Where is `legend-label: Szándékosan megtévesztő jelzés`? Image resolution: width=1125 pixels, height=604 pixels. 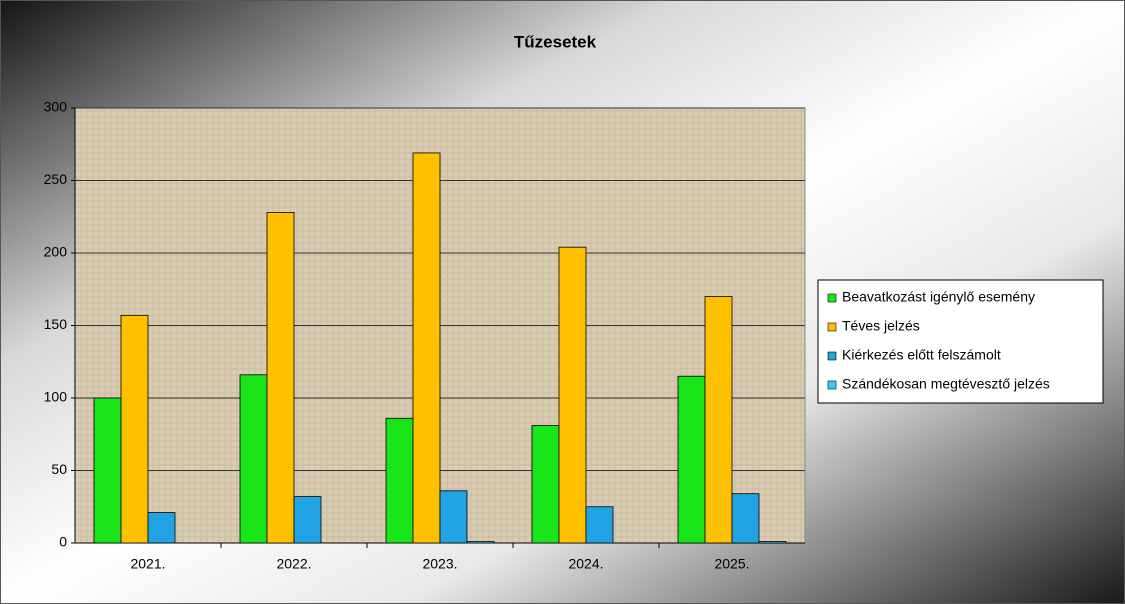
legend-label: Szándékosan megtévesztő jelzés is located at coordinates (946, 384).